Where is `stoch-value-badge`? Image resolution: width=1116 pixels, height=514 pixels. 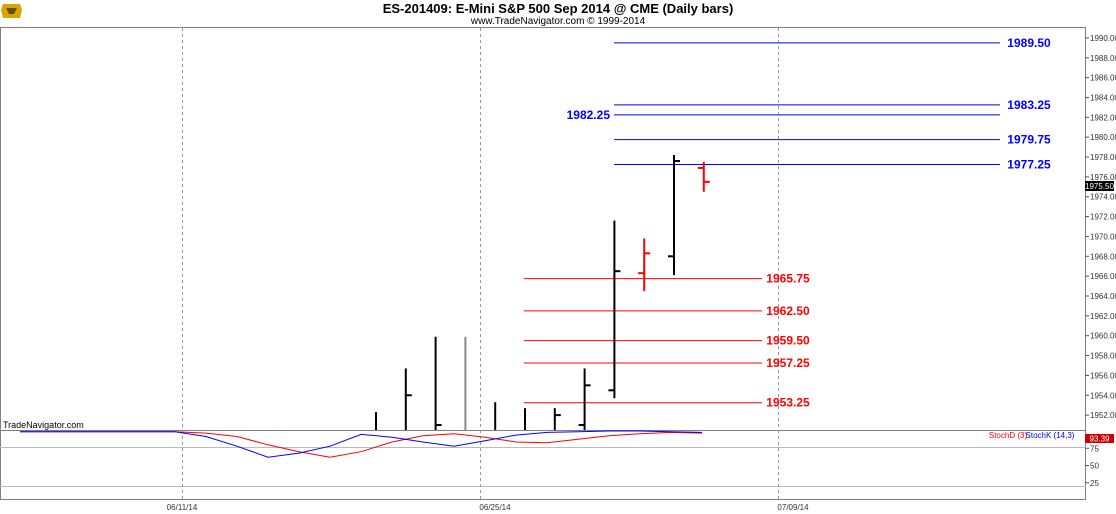
stoch-value-badge is located at coordinates (1099, 438).